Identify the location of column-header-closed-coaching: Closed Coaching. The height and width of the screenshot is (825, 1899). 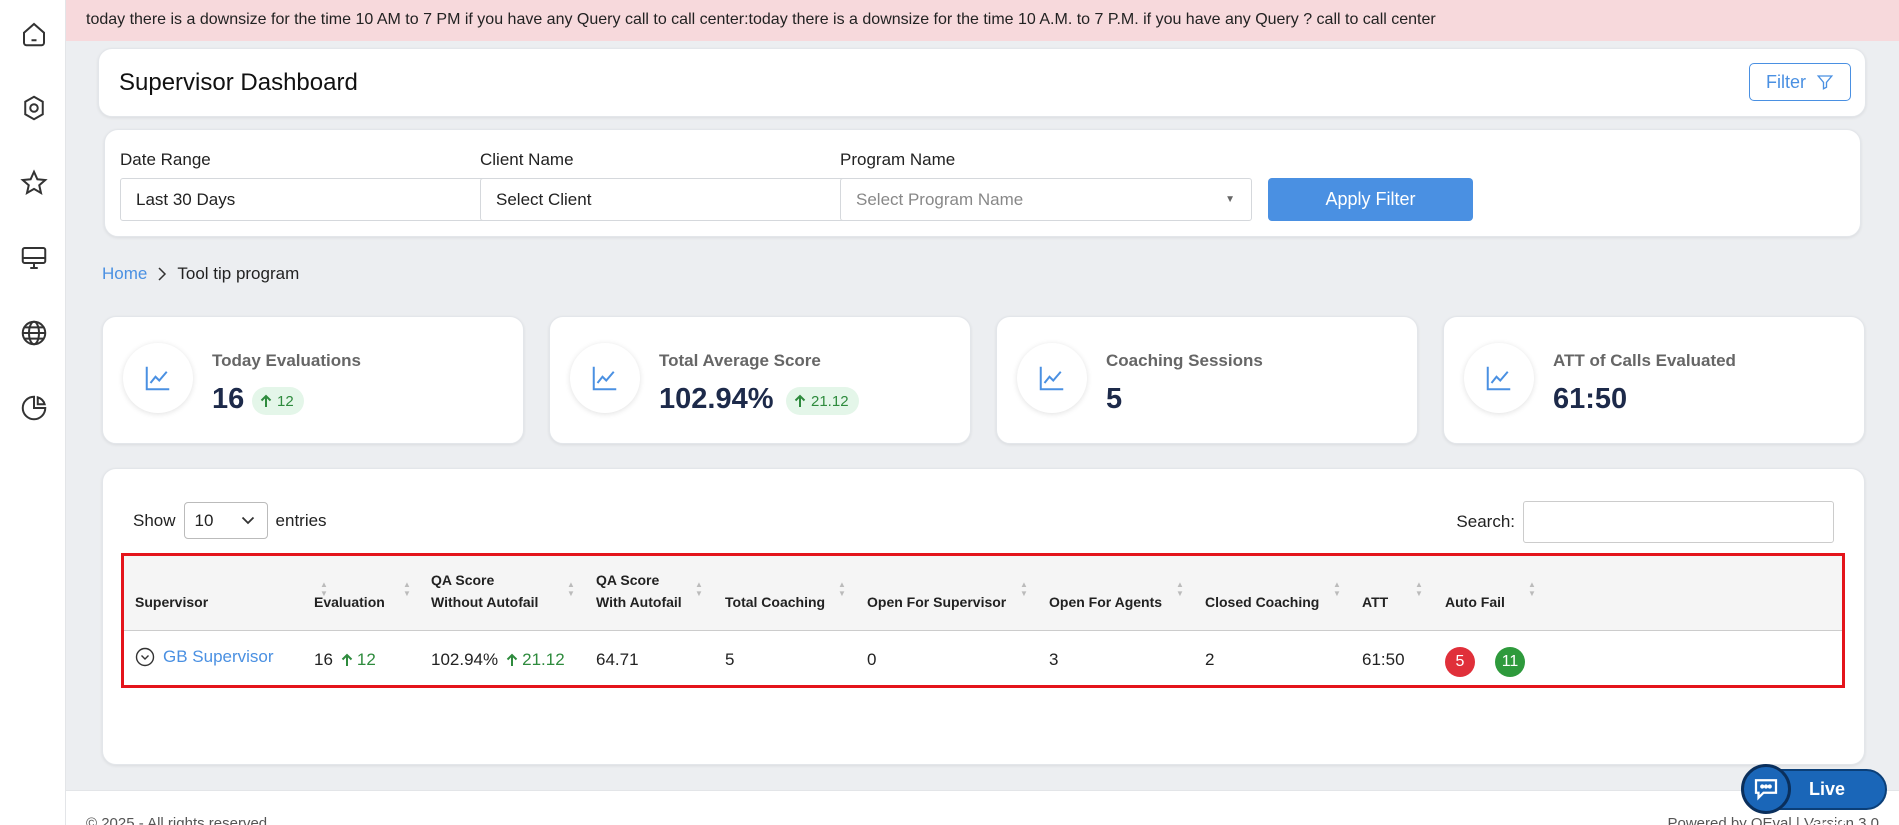
(1262, 602).